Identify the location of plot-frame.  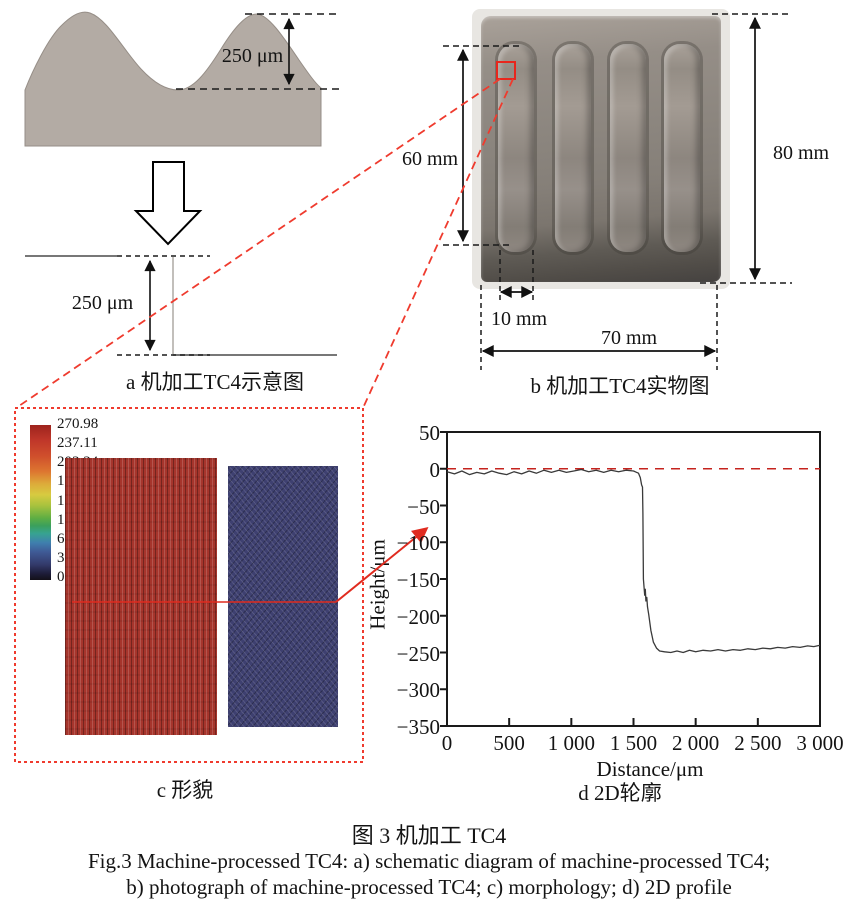
(633, 579).